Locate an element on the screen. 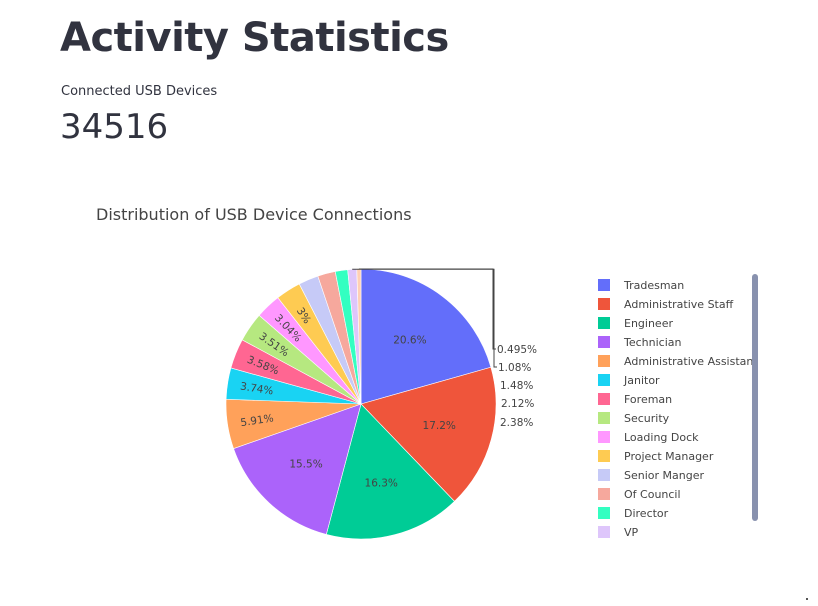 This screenshot has width=818, height=606. legend-label: Loading Dock is located at coordinates (661, 437).